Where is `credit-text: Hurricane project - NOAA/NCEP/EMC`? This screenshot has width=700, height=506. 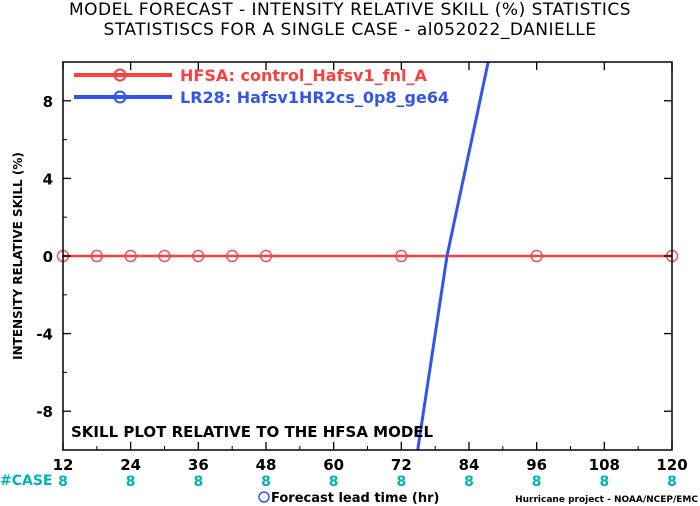
credit-text: Hurricane project - NOAA/NCEP/EMC is located at coordinates (606, 500).